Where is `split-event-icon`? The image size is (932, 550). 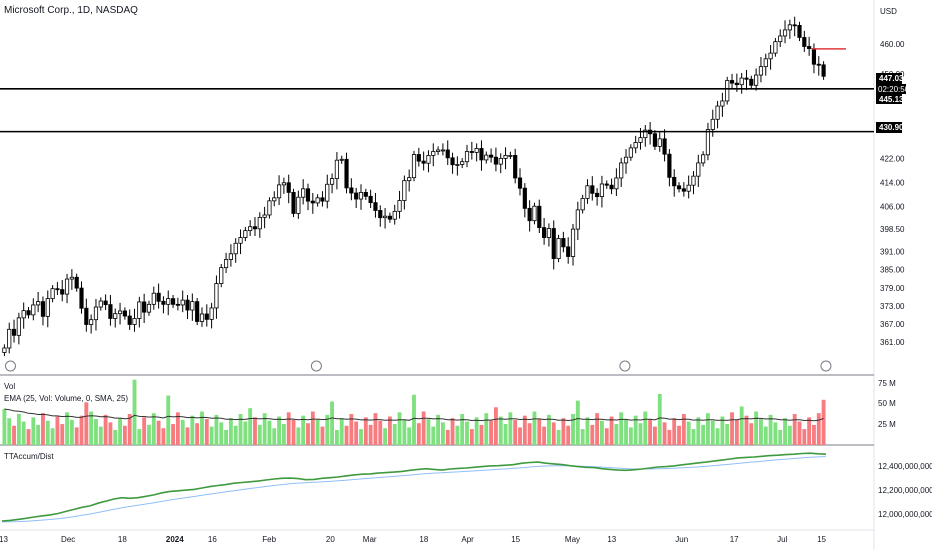 split-event-icon is located at coordinates (826, 366).